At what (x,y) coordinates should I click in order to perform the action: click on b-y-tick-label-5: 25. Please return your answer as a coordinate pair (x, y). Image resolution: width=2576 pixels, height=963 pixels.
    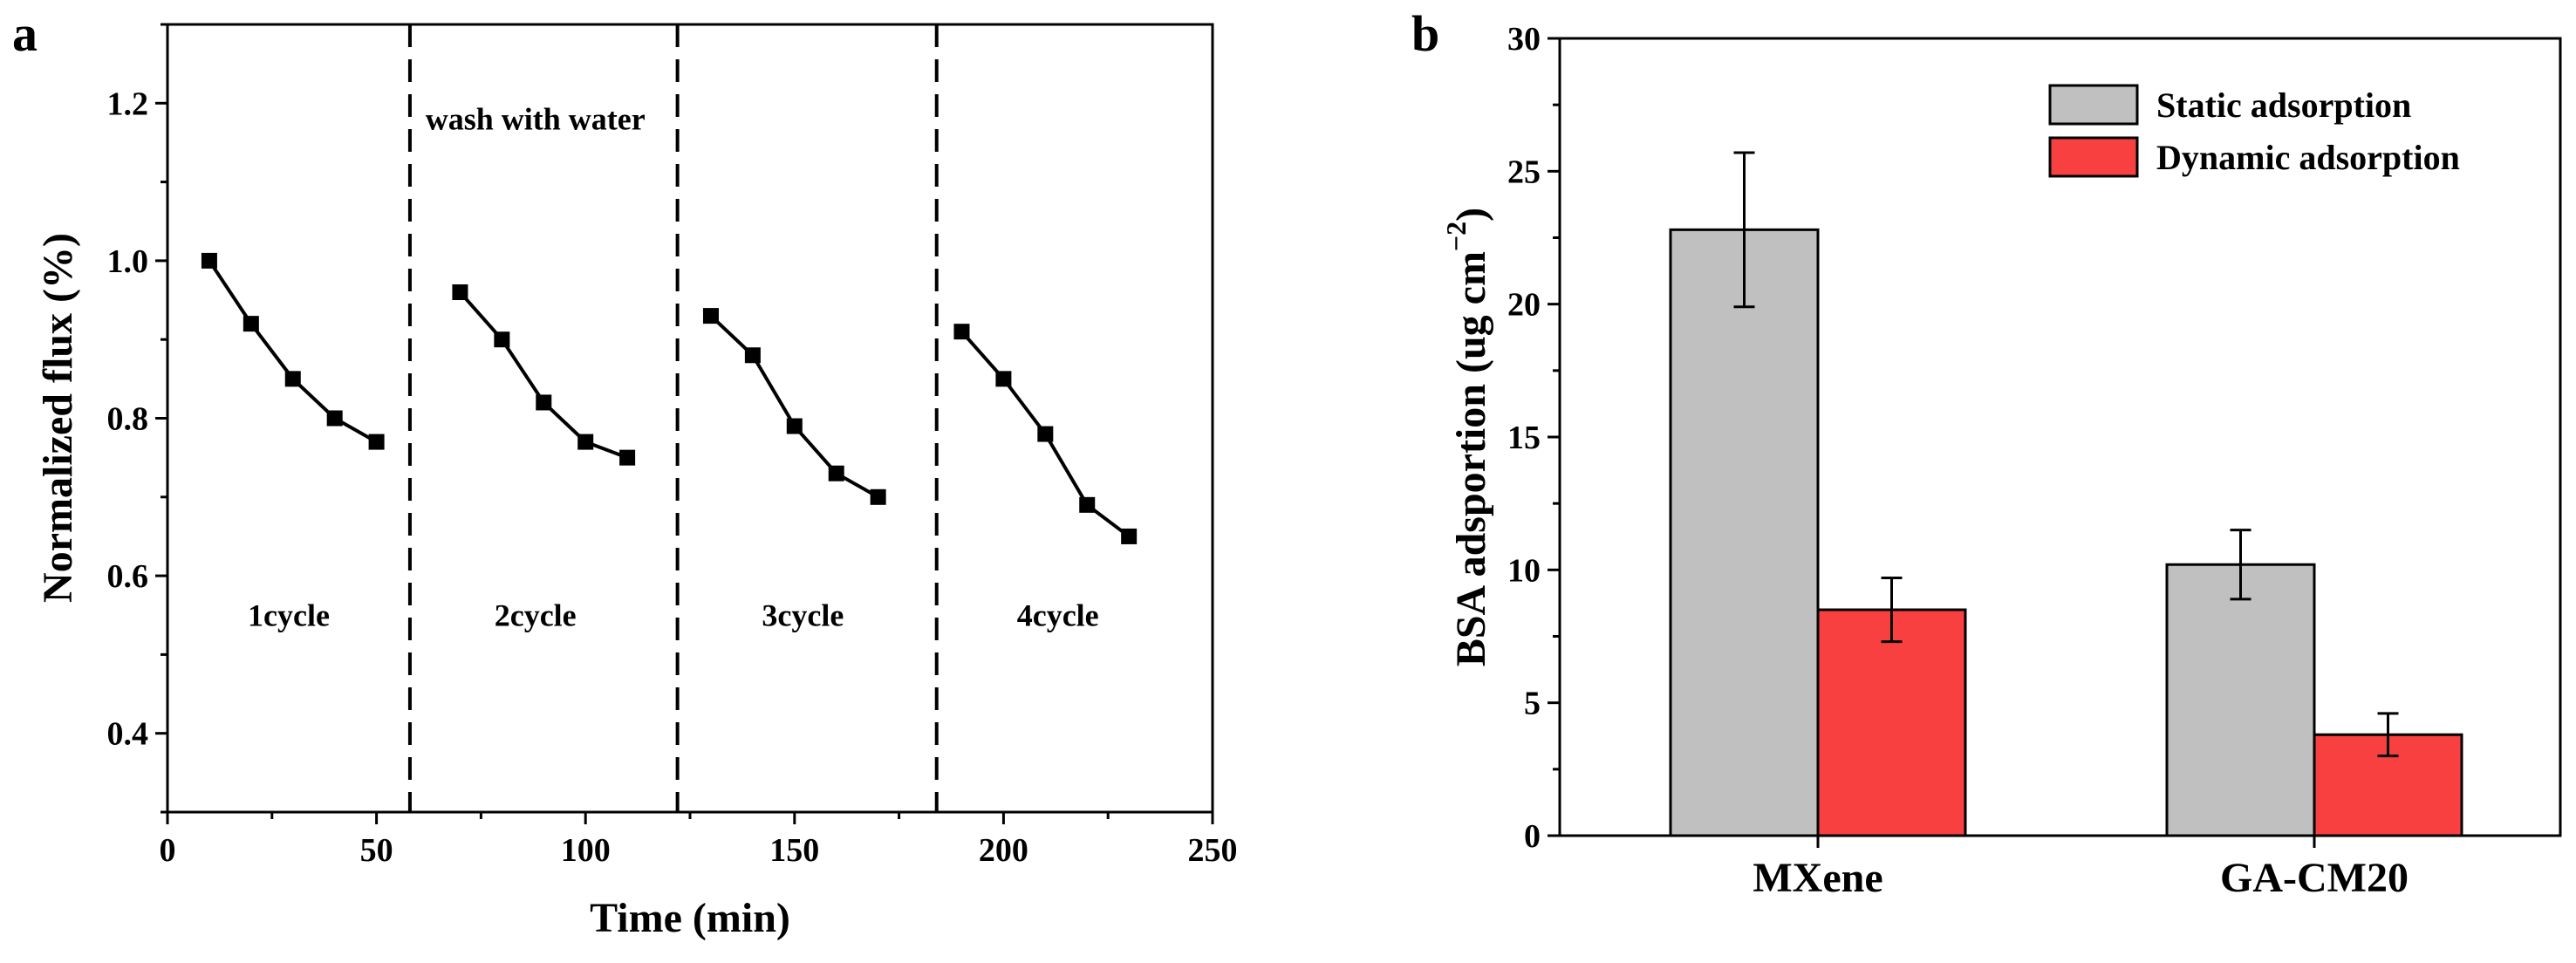
    Looking at the image, I should click on (1524, 172).